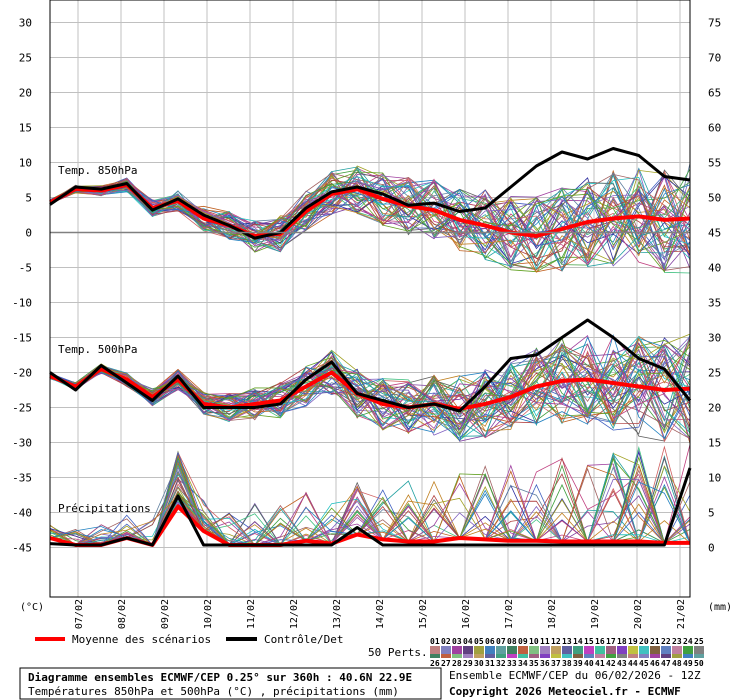 This screenshot has width=740, height=700. I want to click on pert-number-bottom: 37, so click(556, 663).